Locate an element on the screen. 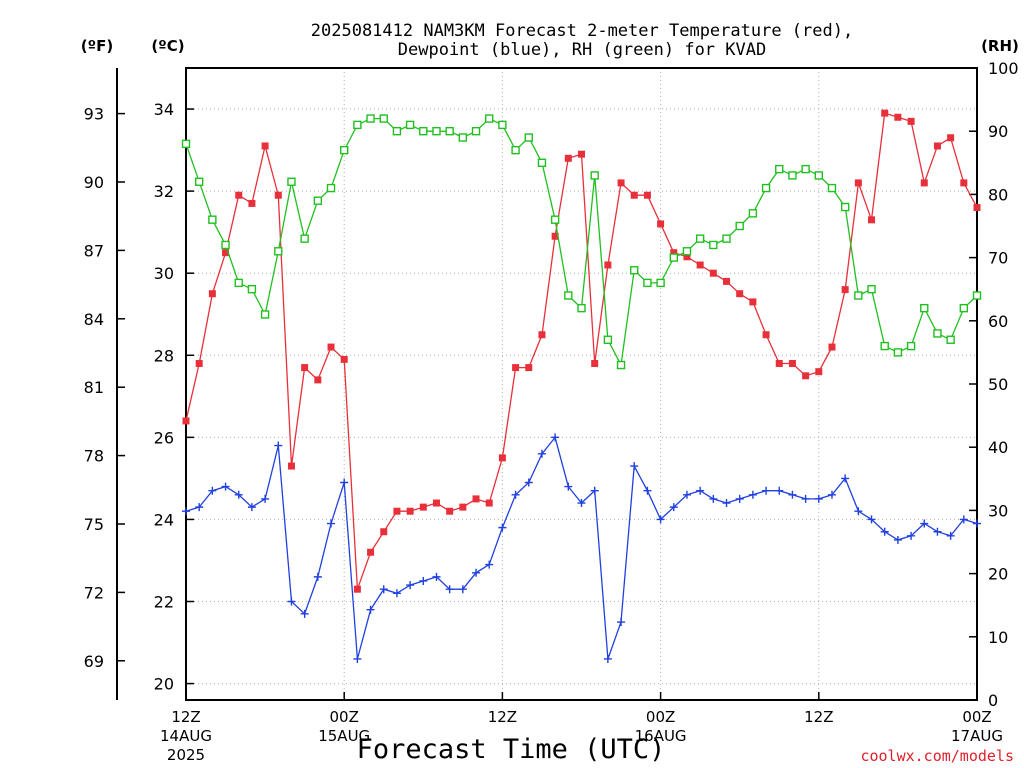  rh-tick-label: 30 is located at coordinates (998, 510).